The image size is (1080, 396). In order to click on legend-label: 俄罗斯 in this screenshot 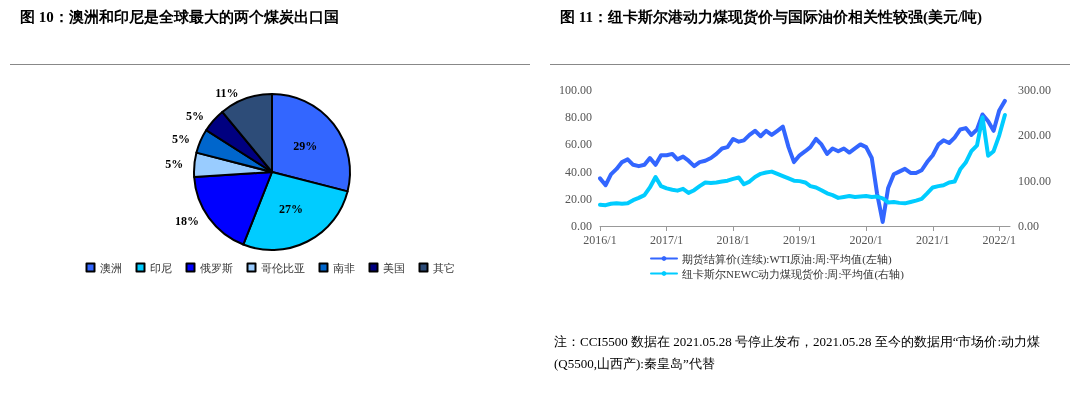, I will do `click(216, 267)`.